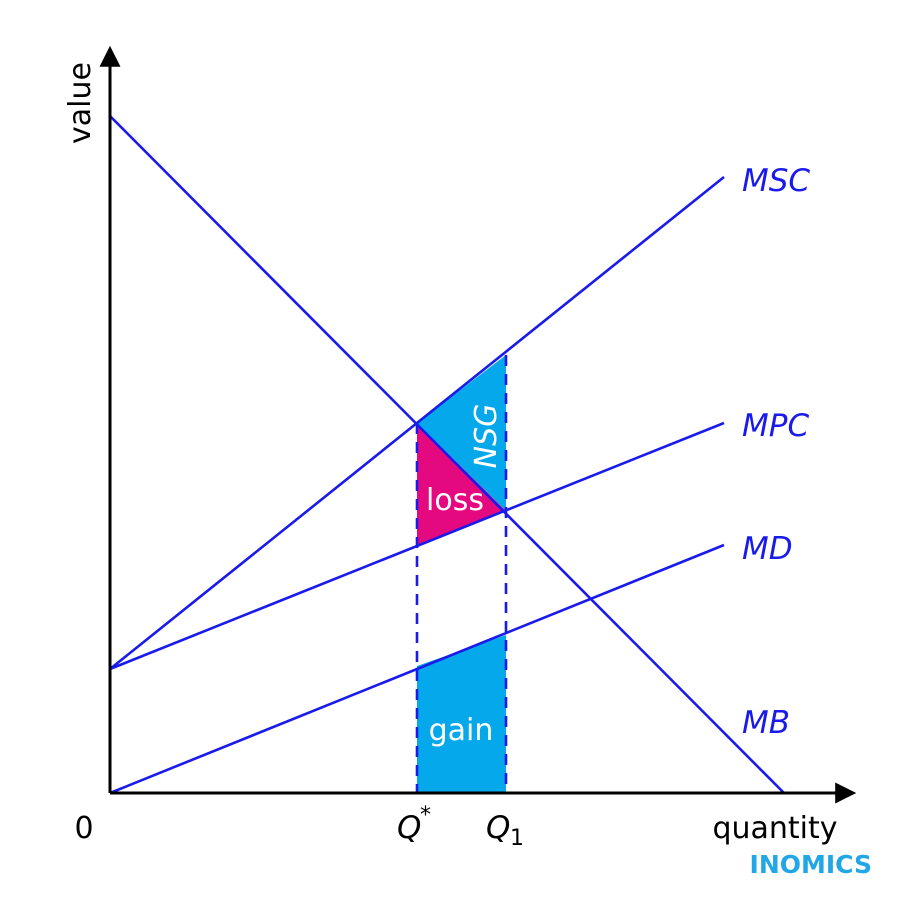  What do you see at coordinates (517, 838) in the screenshot?
I see `svg-text: 1` at bounding box center [517, 838].